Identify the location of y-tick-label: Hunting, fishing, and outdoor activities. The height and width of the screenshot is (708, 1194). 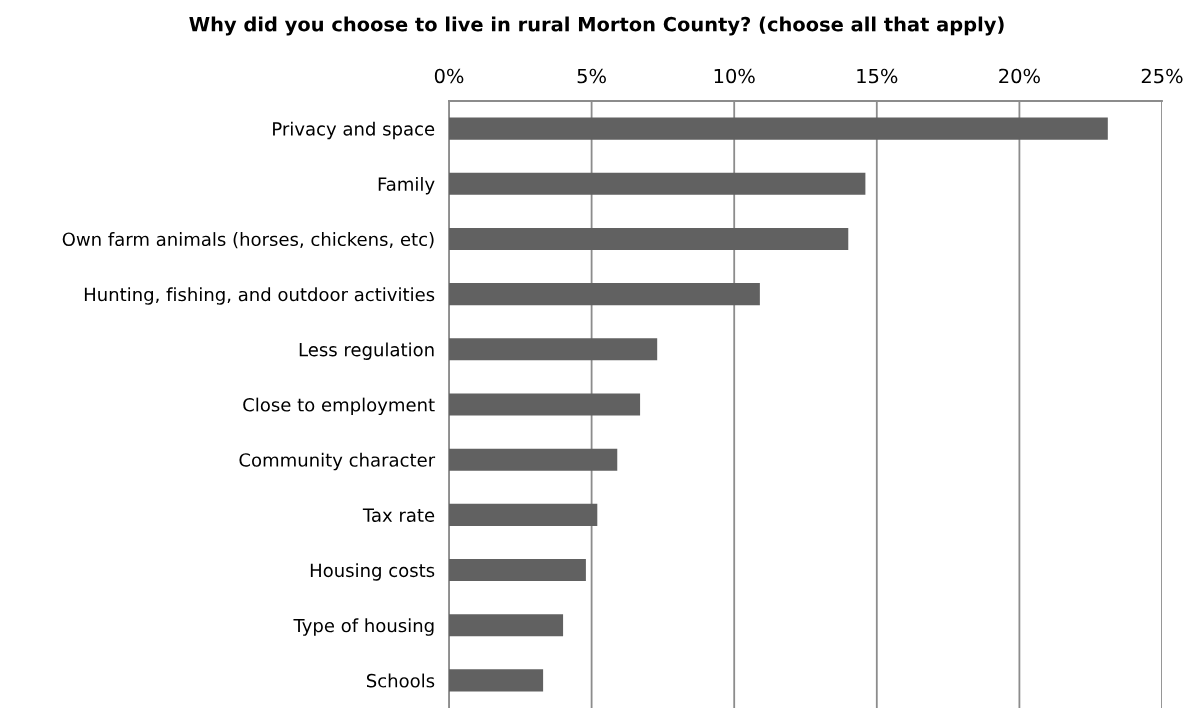
(259, 296).